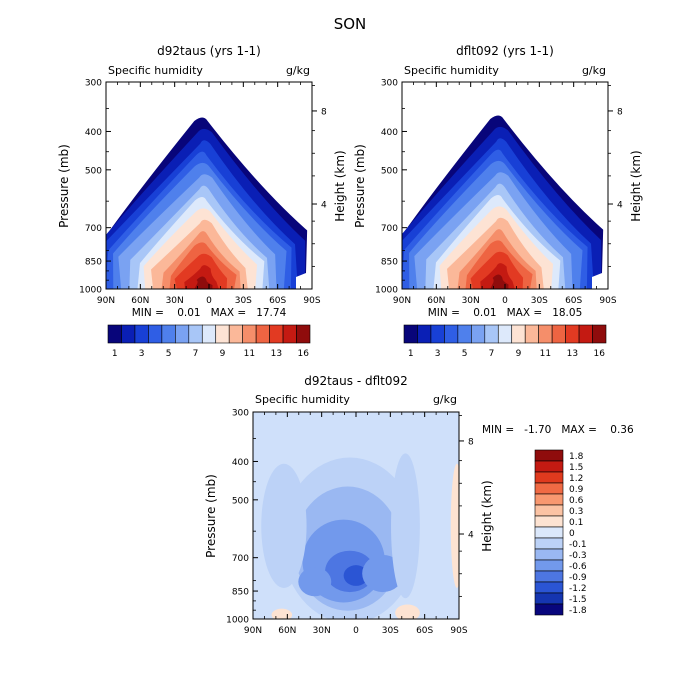 The width and height of the screenshot is (700, 700). What do you see at coordinates (600, 230) in the screenshot?
I see `missing-data-region` at bounding box center [600, 230].